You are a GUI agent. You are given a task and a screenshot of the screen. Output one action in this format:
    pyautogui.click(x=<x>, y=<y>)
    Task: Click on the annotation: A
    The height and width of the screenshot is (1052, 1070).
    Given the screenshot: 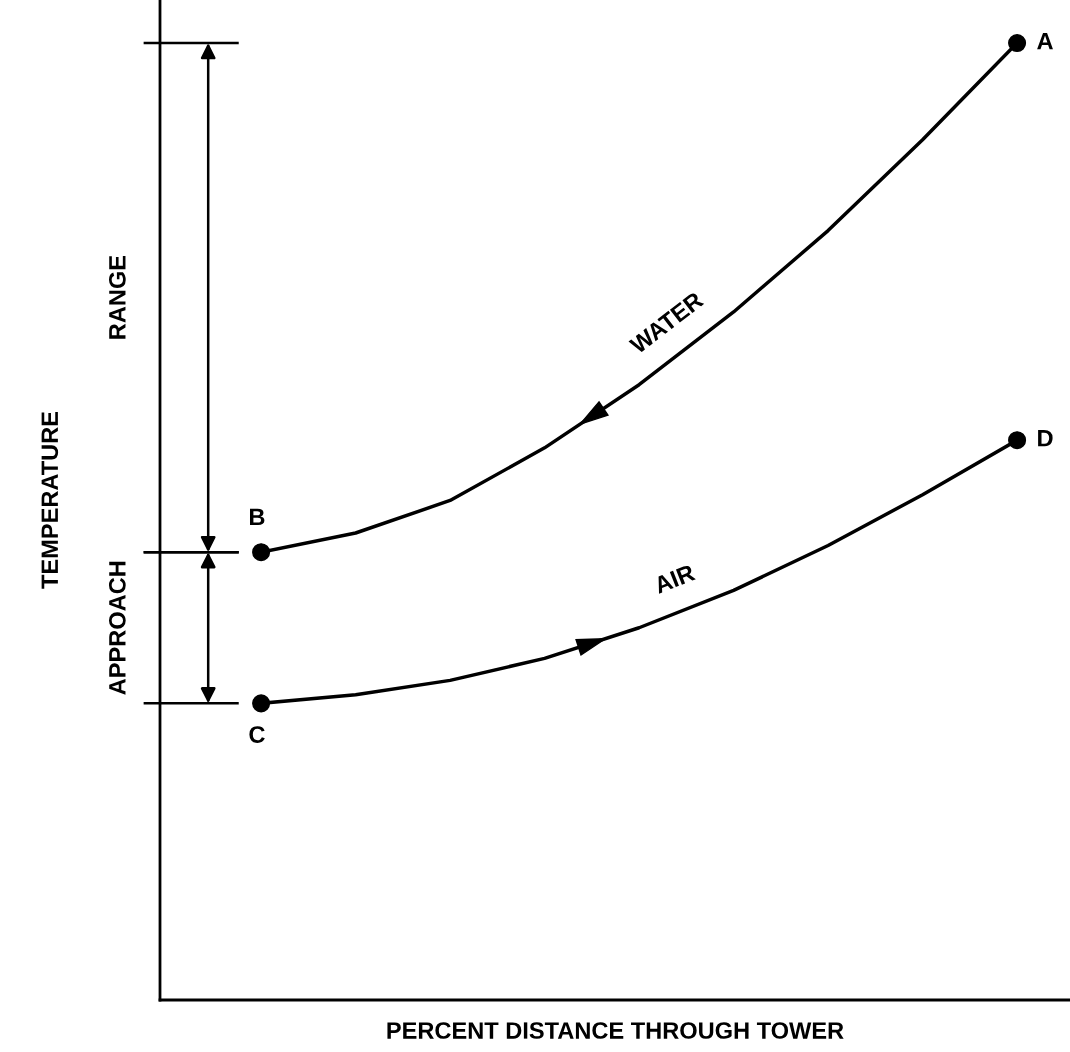 What is the action you would take?
    pyautogui.click(x=1045, y=41)
    